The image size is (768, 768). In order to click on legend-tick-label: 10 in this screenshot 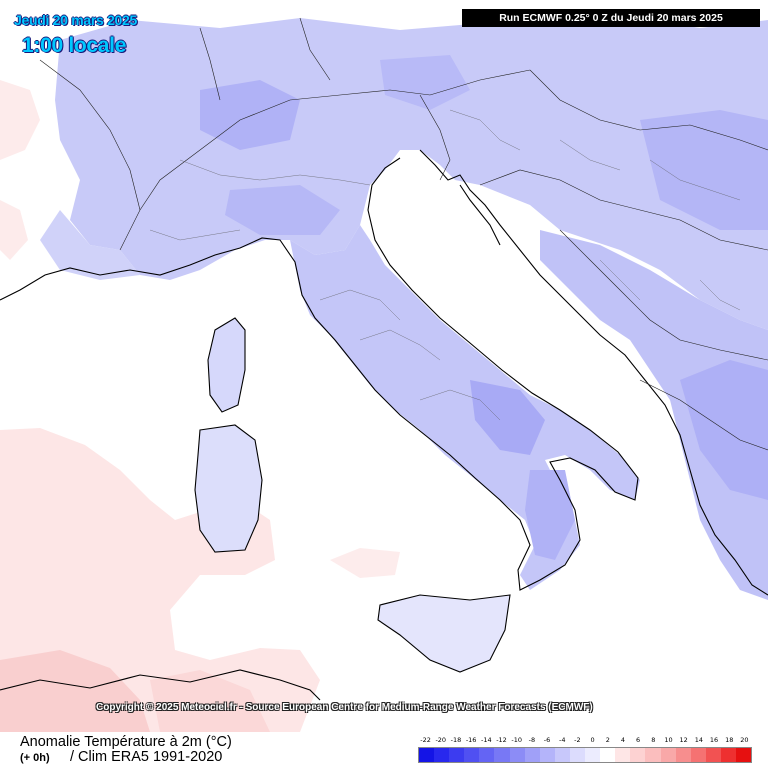, I will do `click(668, 740)`.